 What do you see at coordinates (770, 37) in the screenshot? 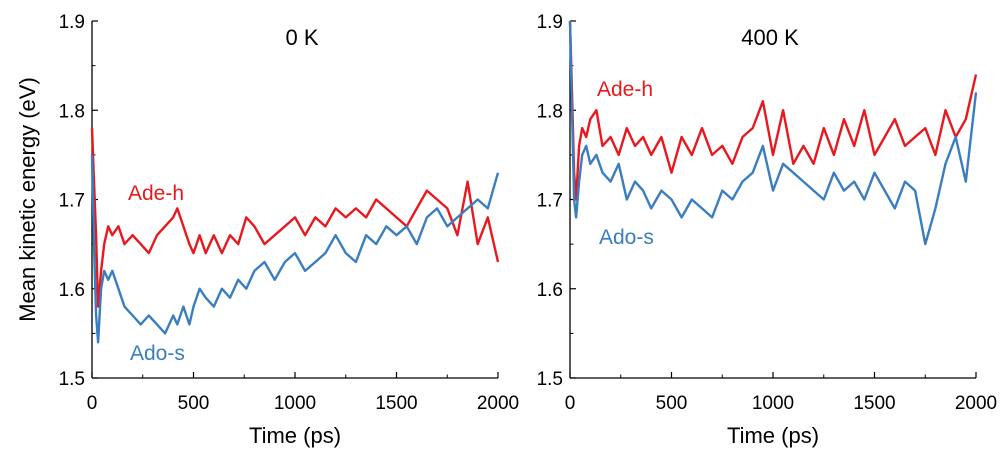
I see `panel-title: 400 K` at bounding box center [770, 37].